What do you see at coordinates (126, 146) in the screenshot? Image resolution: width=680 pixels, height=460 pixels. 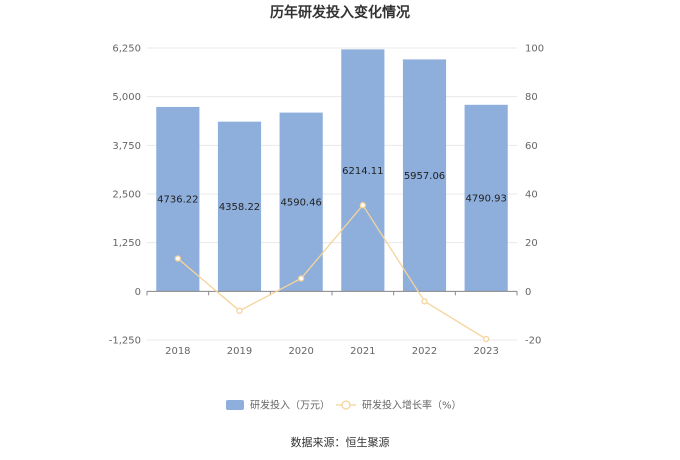 I see `y-left-tick-label: 3,750` at bounding box center [126, 146].